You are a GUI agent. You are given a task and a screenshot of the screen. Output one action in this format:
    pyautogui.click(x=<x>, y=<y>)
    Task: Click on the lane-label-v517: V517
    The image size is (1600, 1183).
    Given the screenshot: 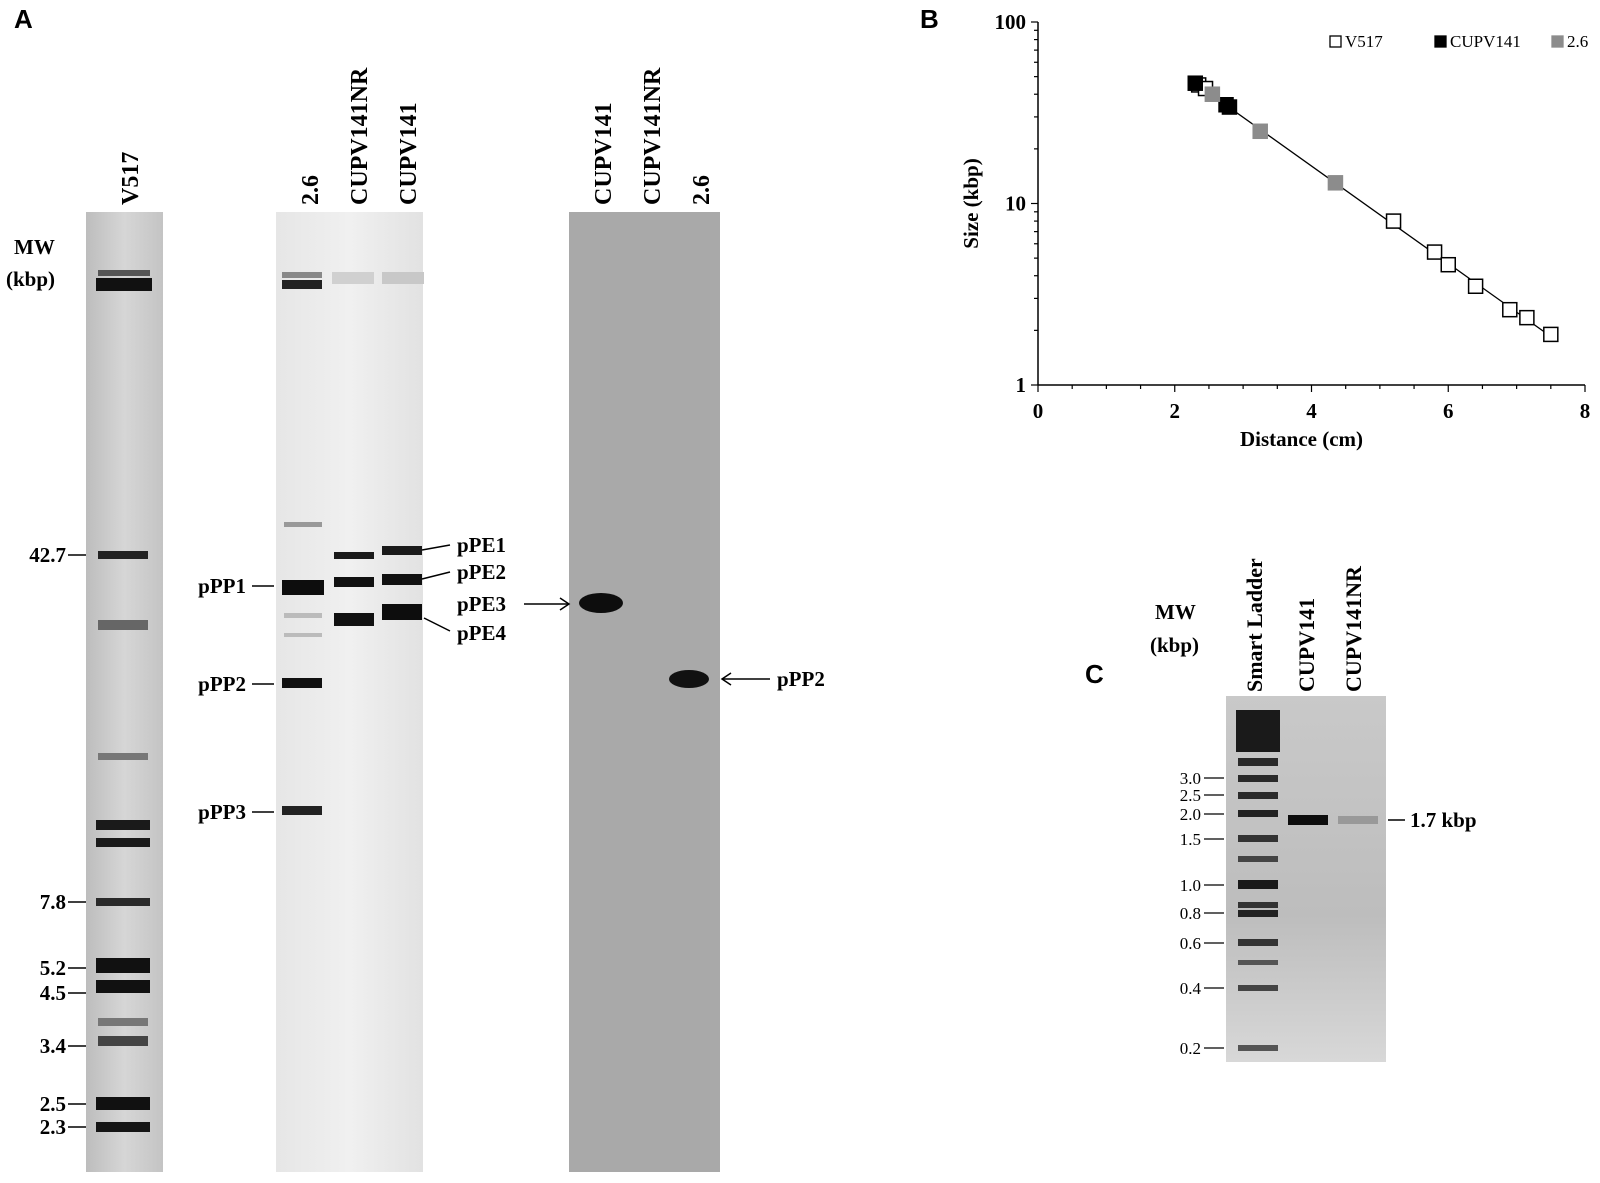 What is the action you would take?
    pyautogui.click(x=131, y=178)
    